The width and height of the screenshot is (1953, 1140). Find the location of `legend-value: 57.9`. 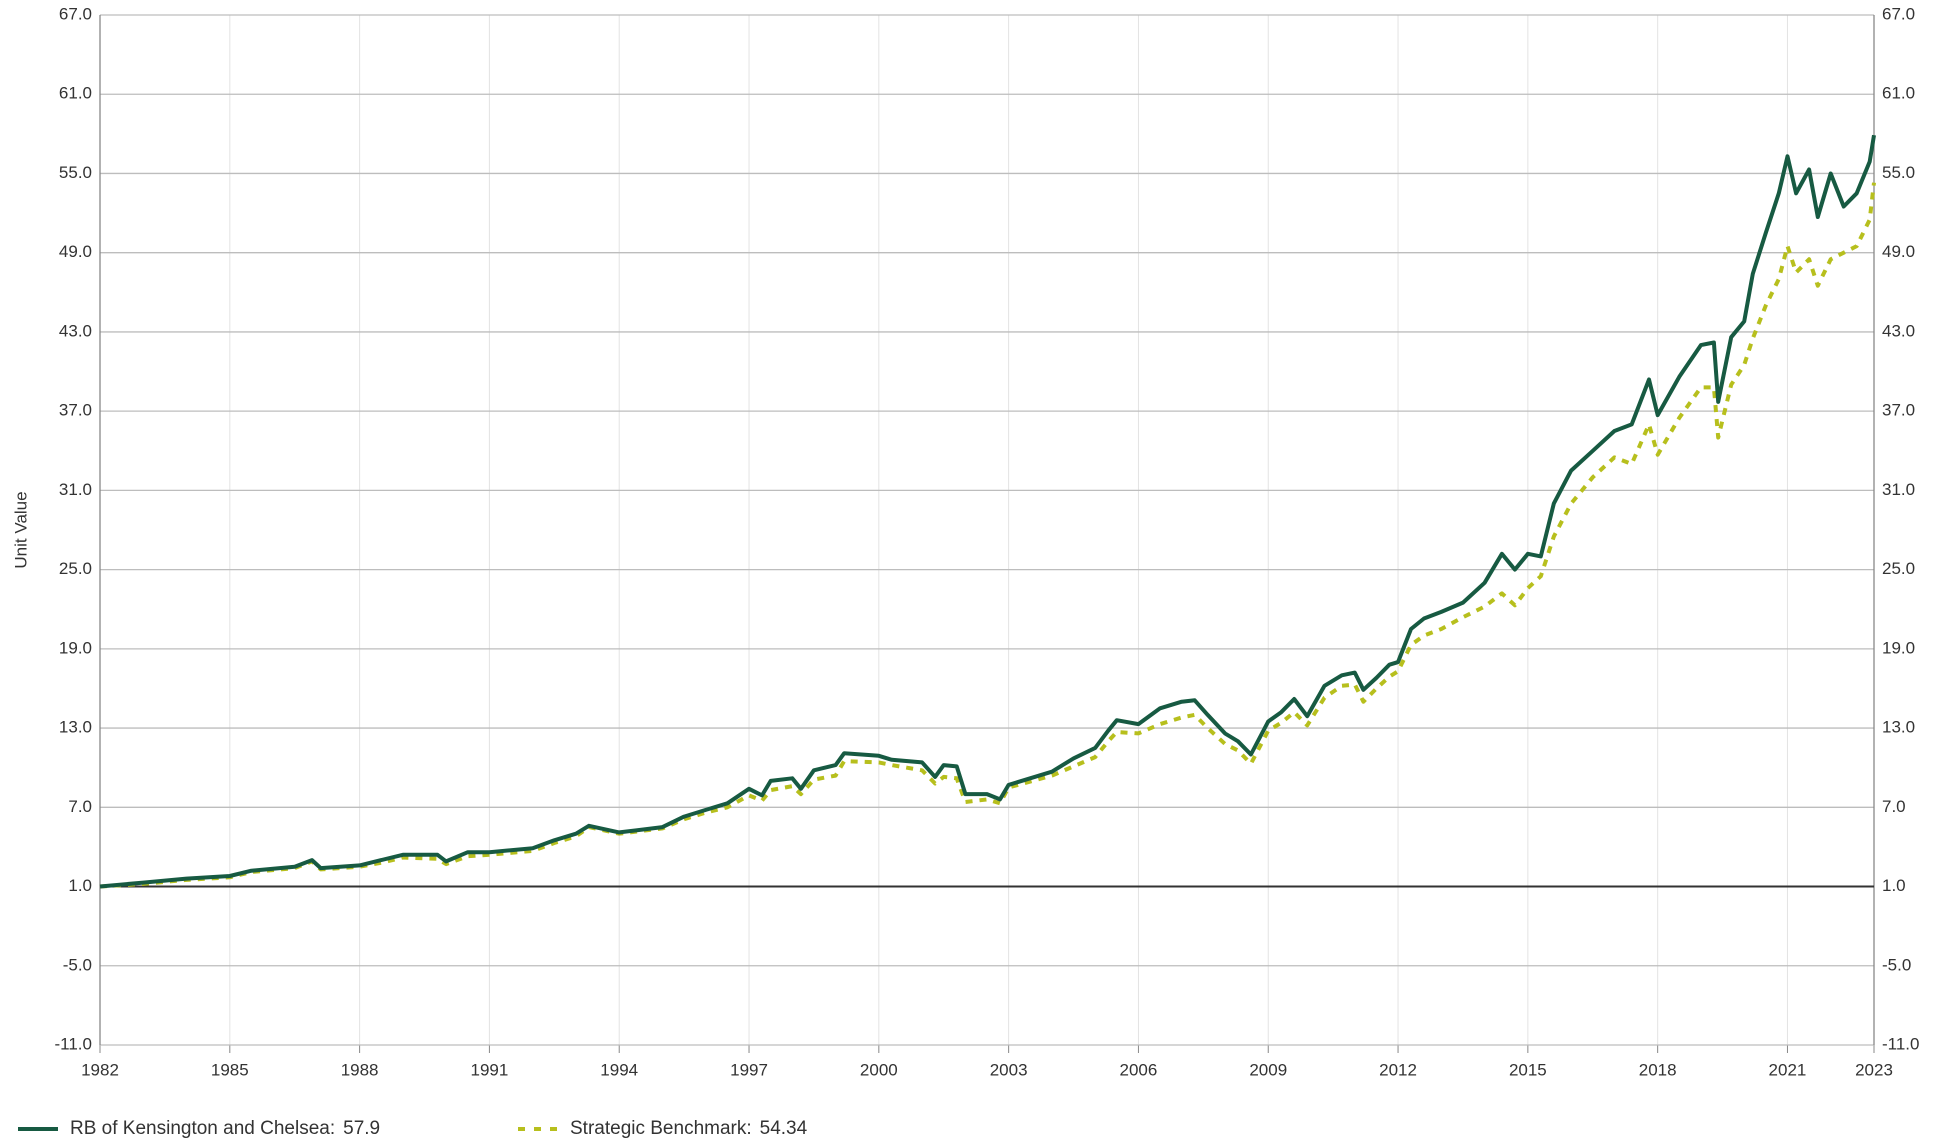

legend-value: 57.9 is located at coordinates (361, 1128).